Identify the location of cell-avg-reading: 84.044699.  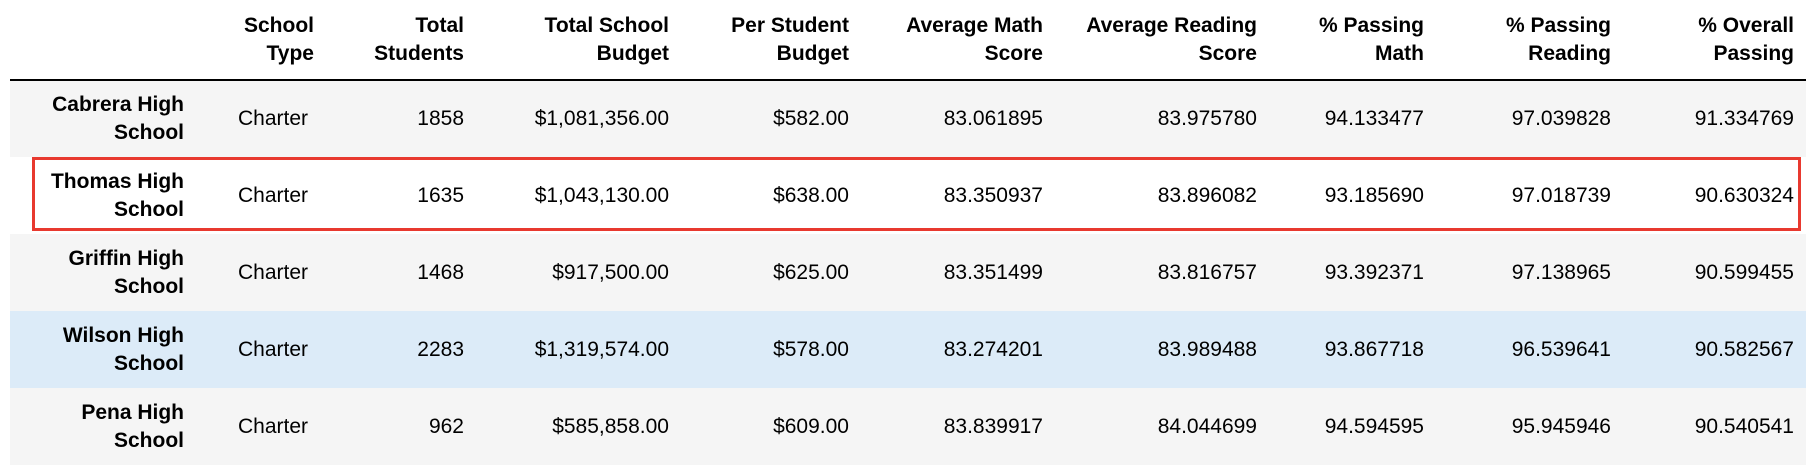
(1207, 426).